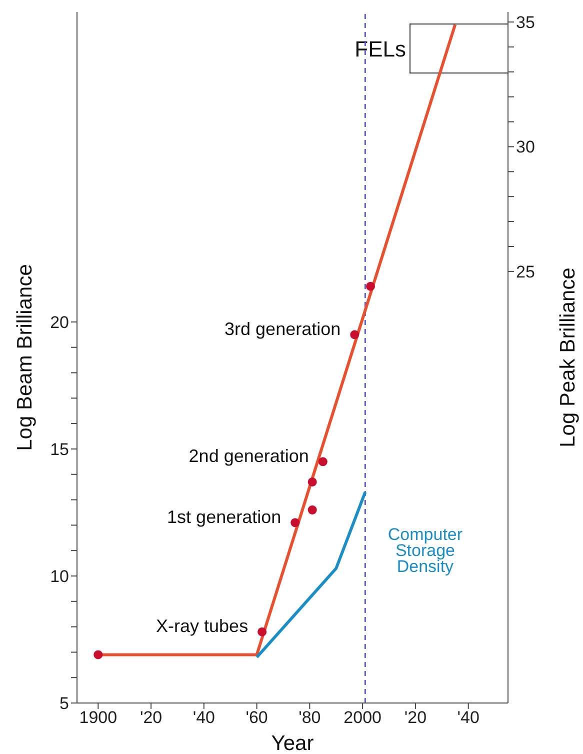  What do you see at coordinates (224, 516) in the screenshot?
I see `annotation: 1st generation` at bounding box center [224, 516].